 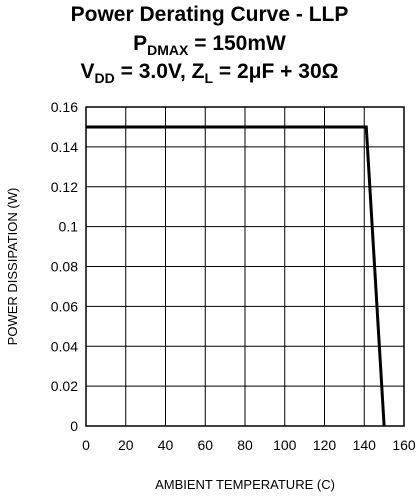 I want to click on x-tick-label: 80, so click(x=245, y=445).